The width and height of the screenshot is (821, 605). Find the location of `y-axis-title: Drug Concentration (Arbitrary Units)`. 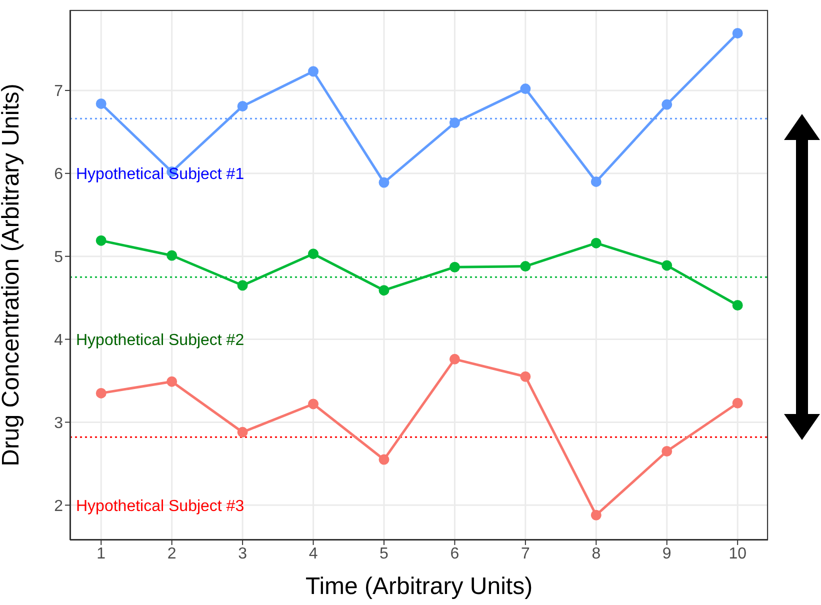

y-axis-title: Drug Concentration (Arbitrary Units) is located at coordinates (12, 275).